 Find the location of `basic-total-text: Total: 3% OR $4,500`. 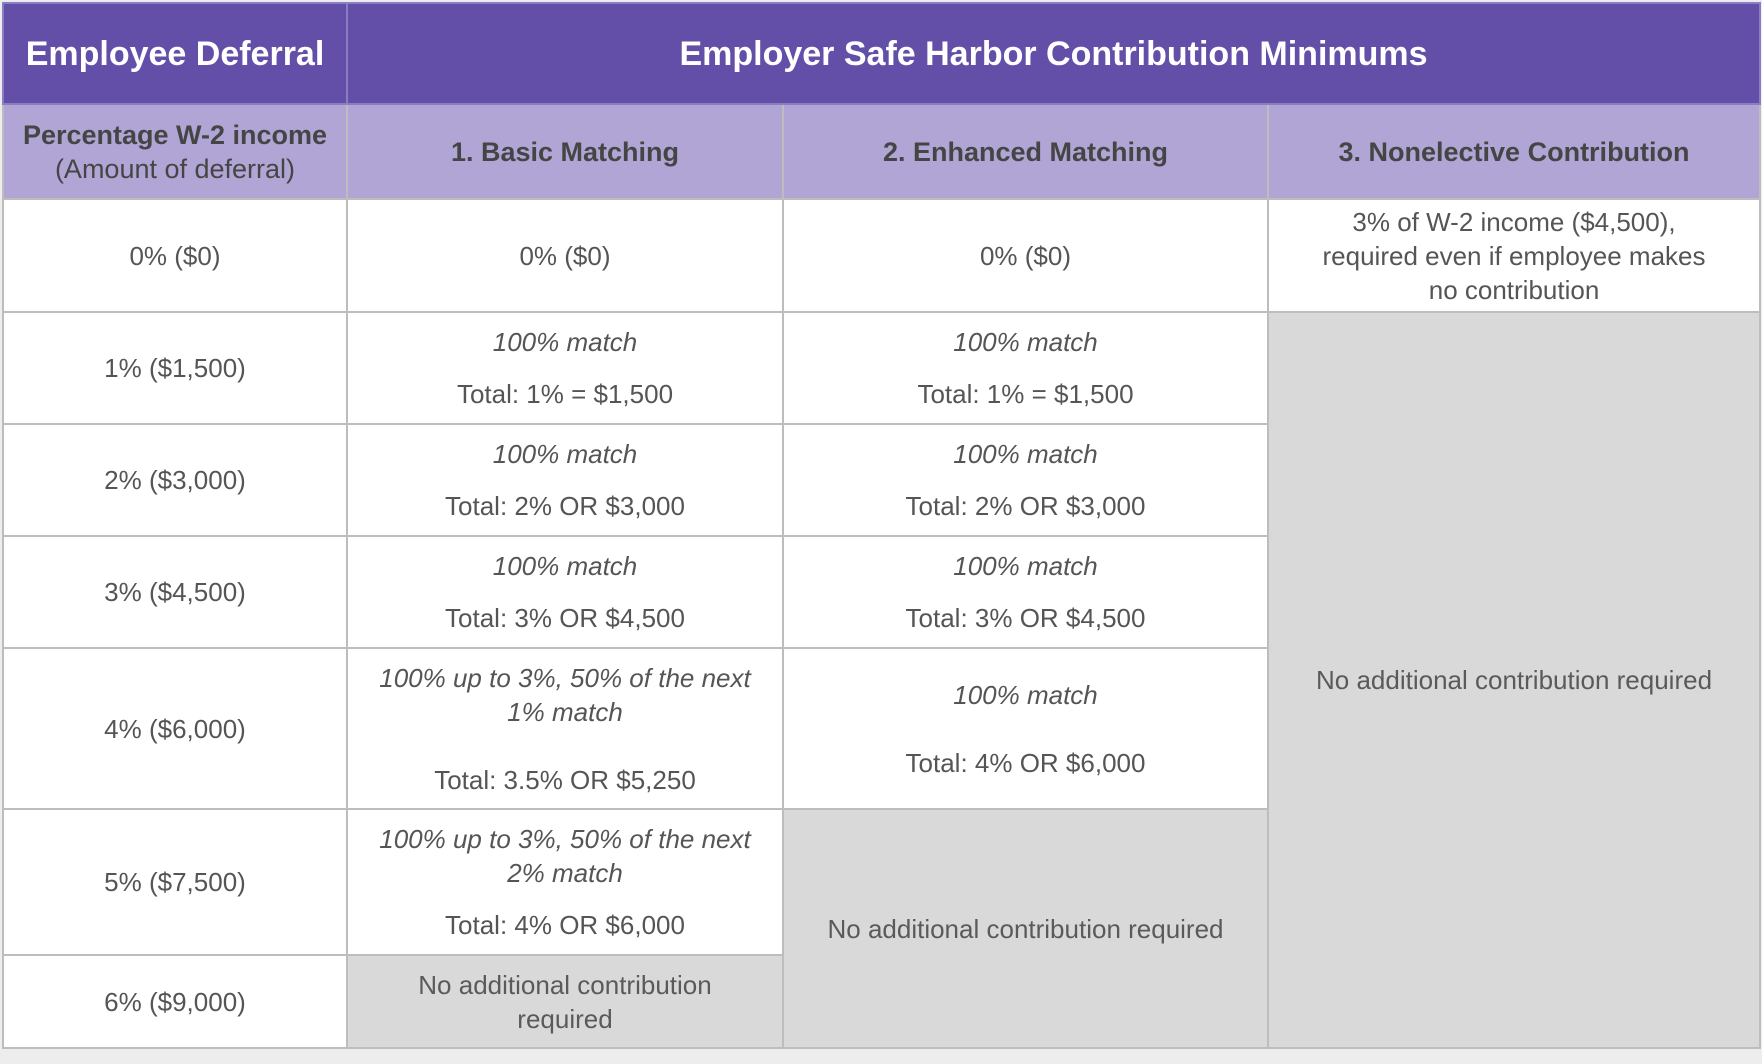

basic-total-text: Total: 3% OR $4,500 is located at coordinates (565, 618).